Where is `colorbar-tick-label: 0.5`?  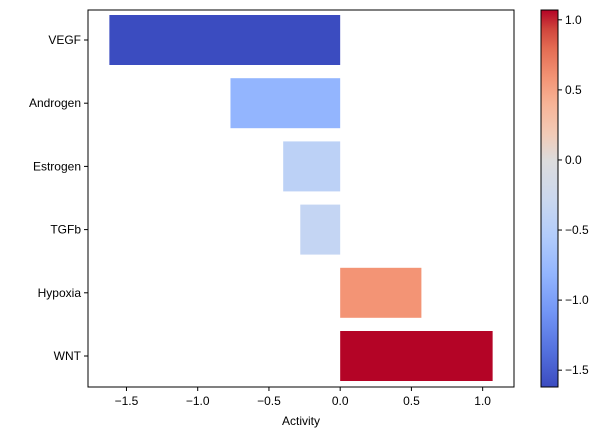 colorbar-tick-label: 0.5 is located at coordinates (573, 90).